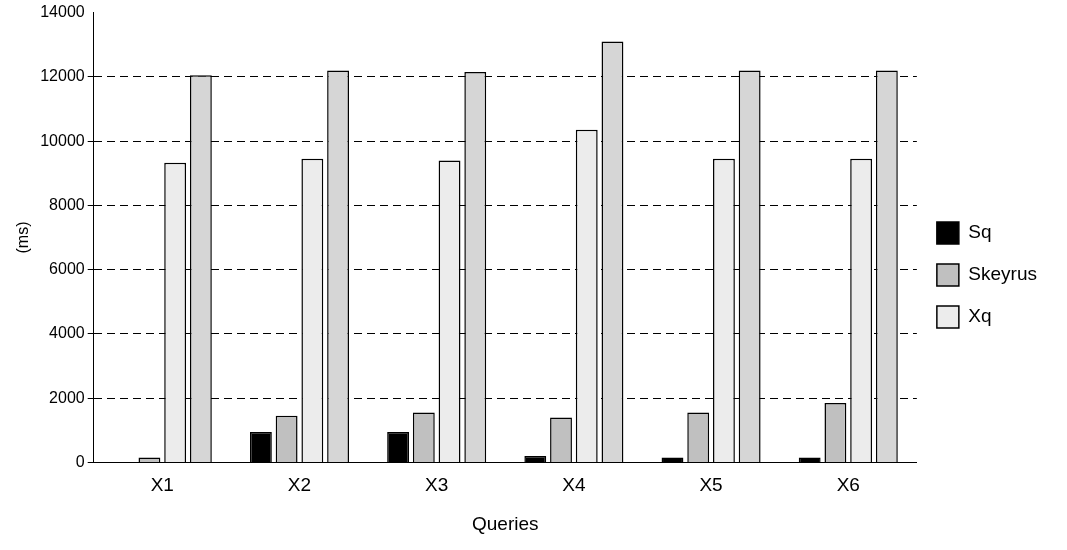 The width and height of the screenshot is (1067, 550). Describe the element at coordinates (848, 485) in the screenshot. I see `x-tick-label: X6` at that location.